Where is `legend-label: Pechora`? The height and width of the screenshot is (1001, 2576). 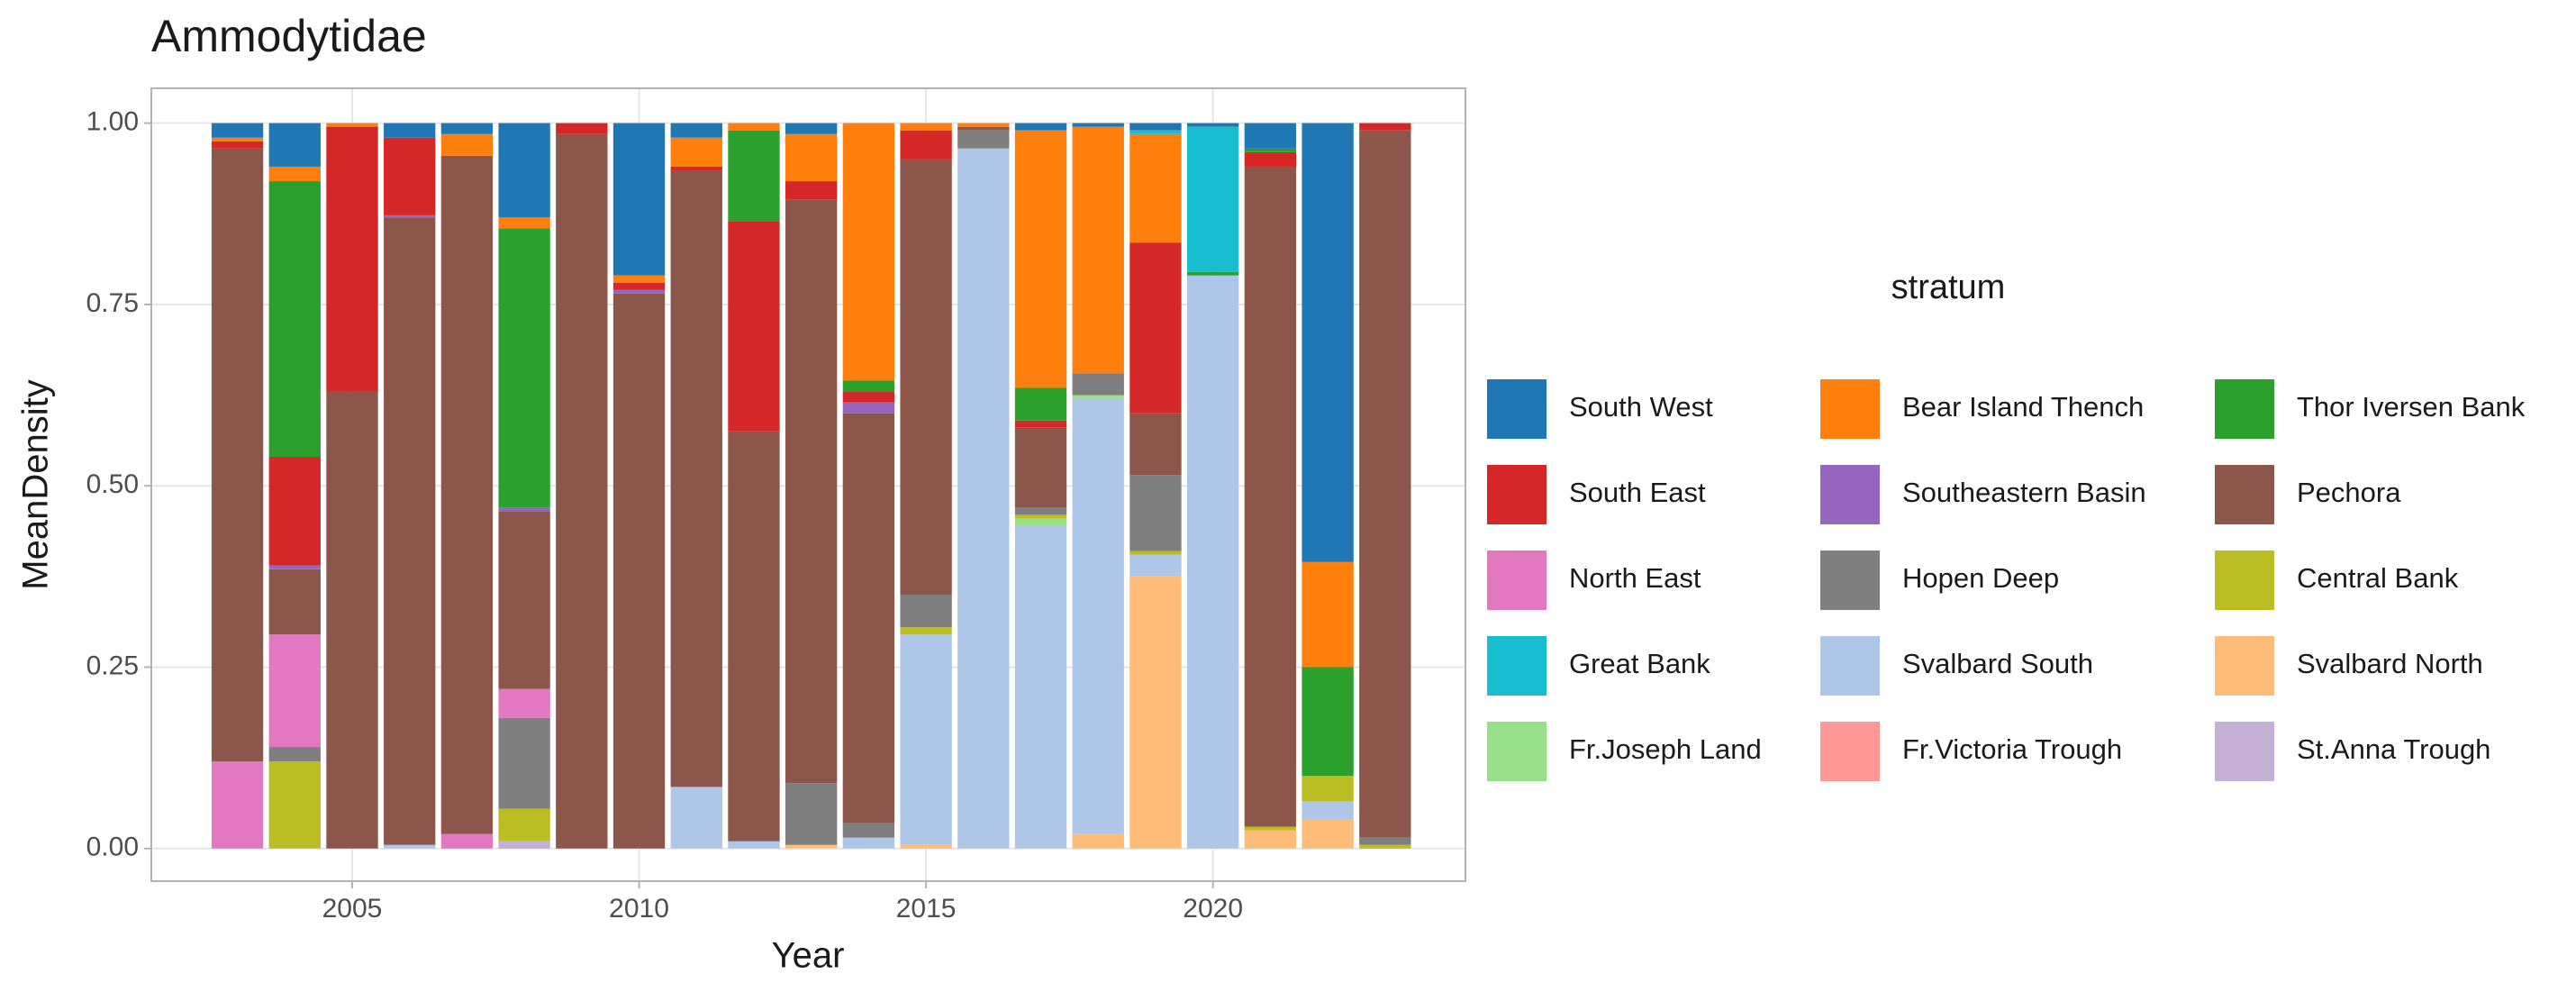 legend-label: Pechora is located at coordinates (2349, 493).